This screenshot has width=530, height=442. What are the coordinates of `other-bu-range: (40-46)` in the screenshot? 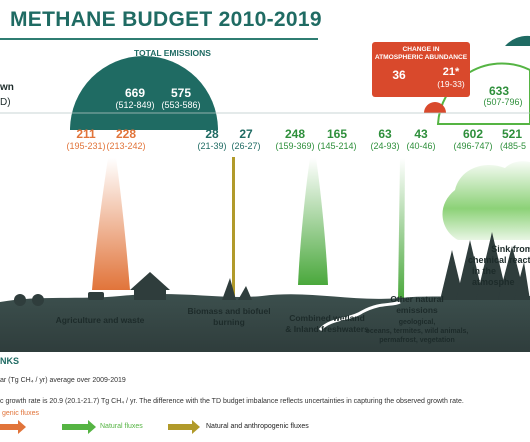 It's located at (421, 146).